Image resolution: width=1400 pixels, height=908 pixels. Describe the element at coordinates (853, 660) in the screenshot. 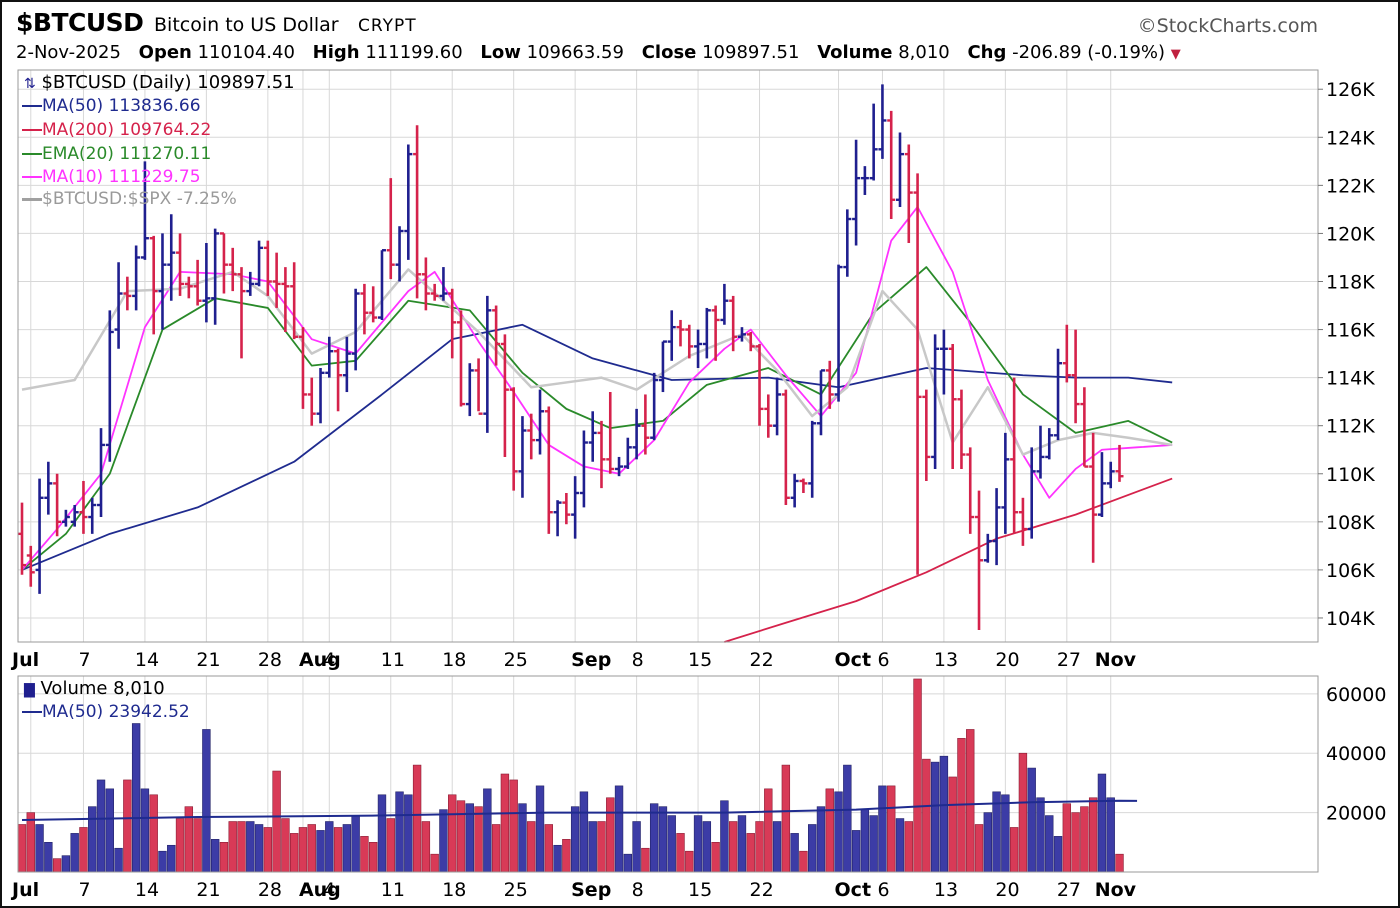

I see `x-tick-label: Oct` at that location.